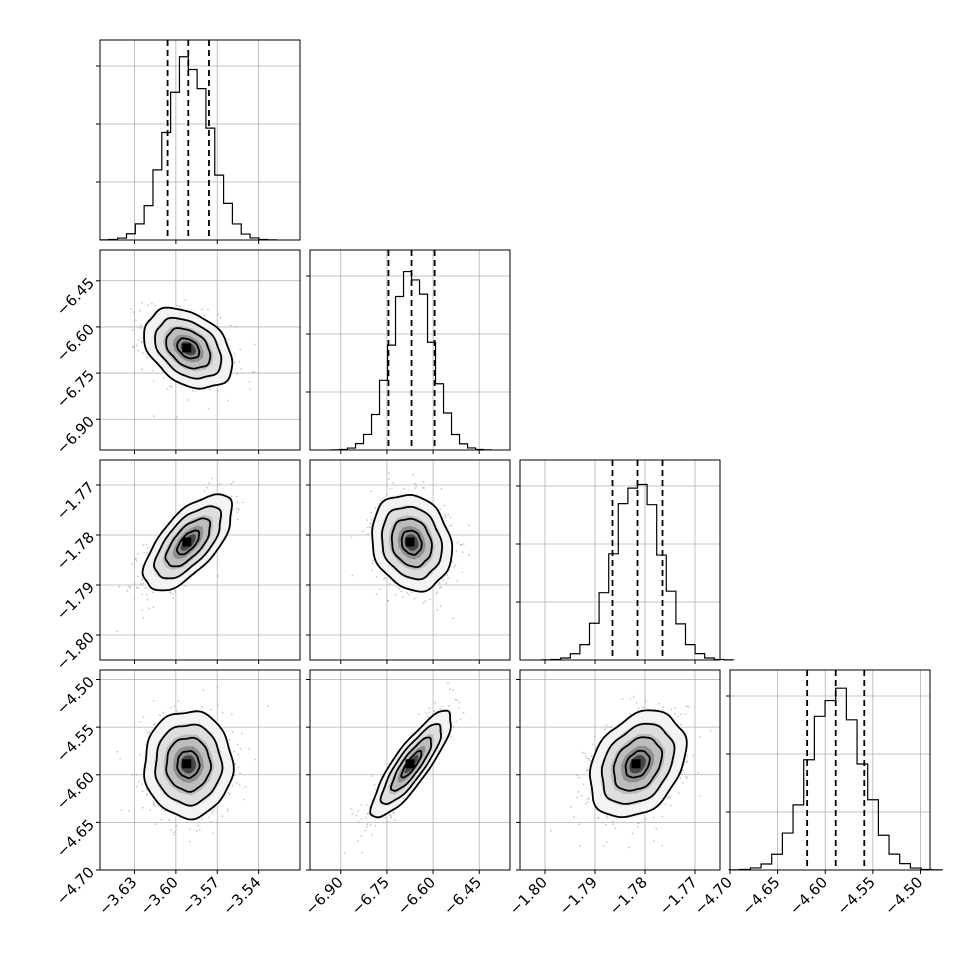 The width and height of the screenshot is (970, 970). What do you see at coordinates (75, 296) in the screenshot?
I see `y-tick-label-row1-3: −6.45` at bounding box center [75, 296].